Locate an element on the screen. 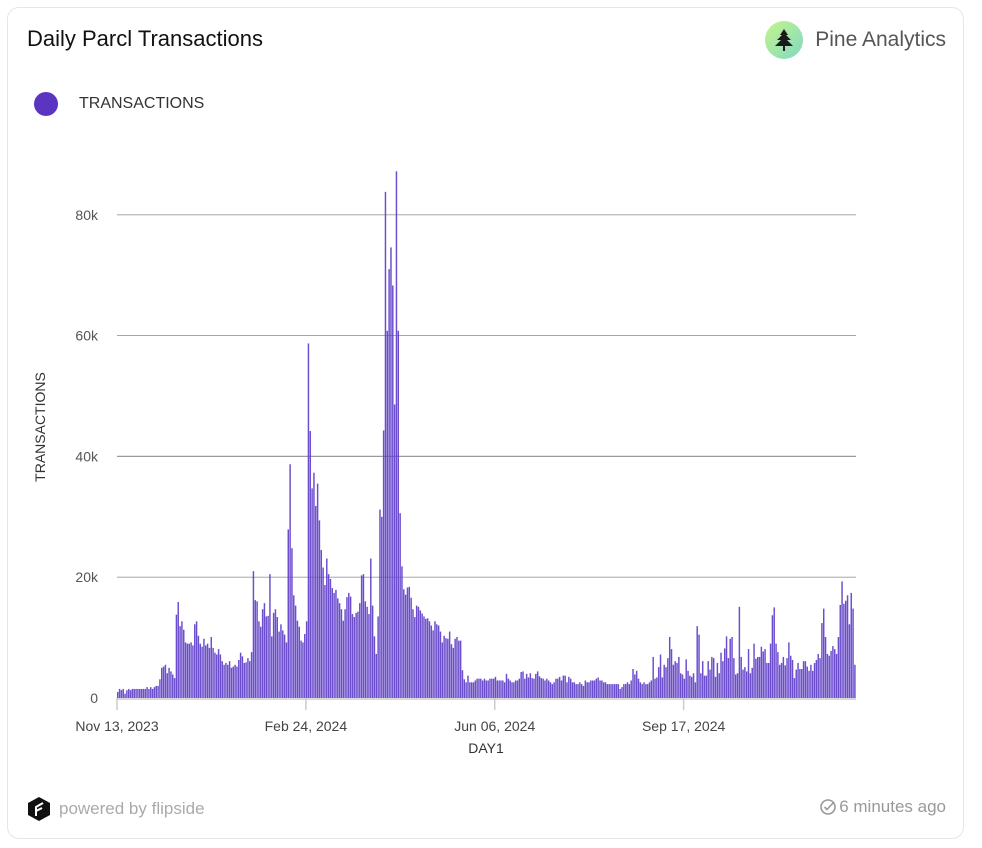 This screenshot has height=848, width=982. y-tick-label: 60k is located at coordinates (87, 336).